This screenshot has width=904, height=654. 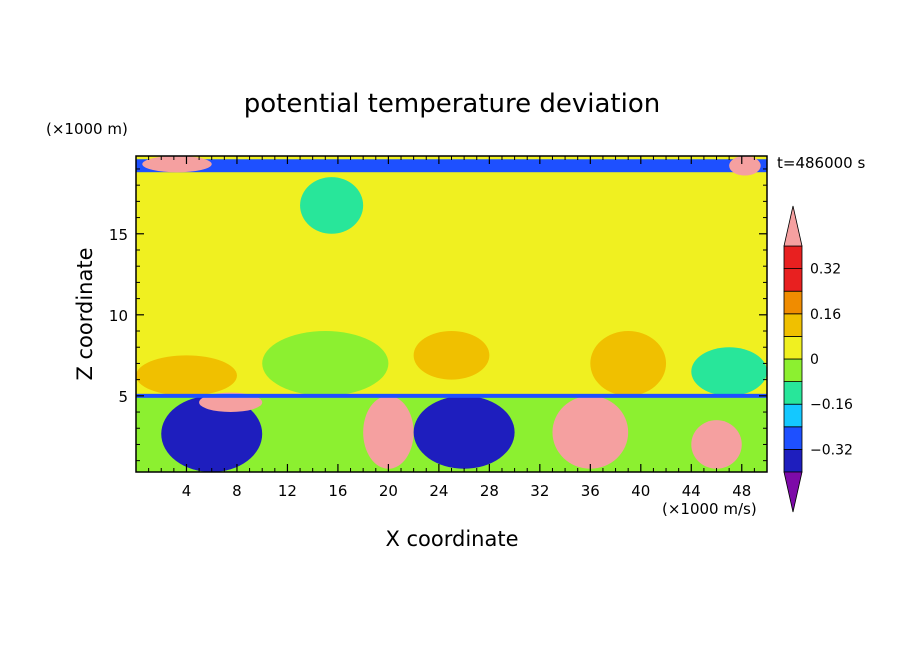 What do you see at coordinates (814, 360) in the screenshot?
I see `colorbar-tick-label: 0` at bounding box center [814, 360].